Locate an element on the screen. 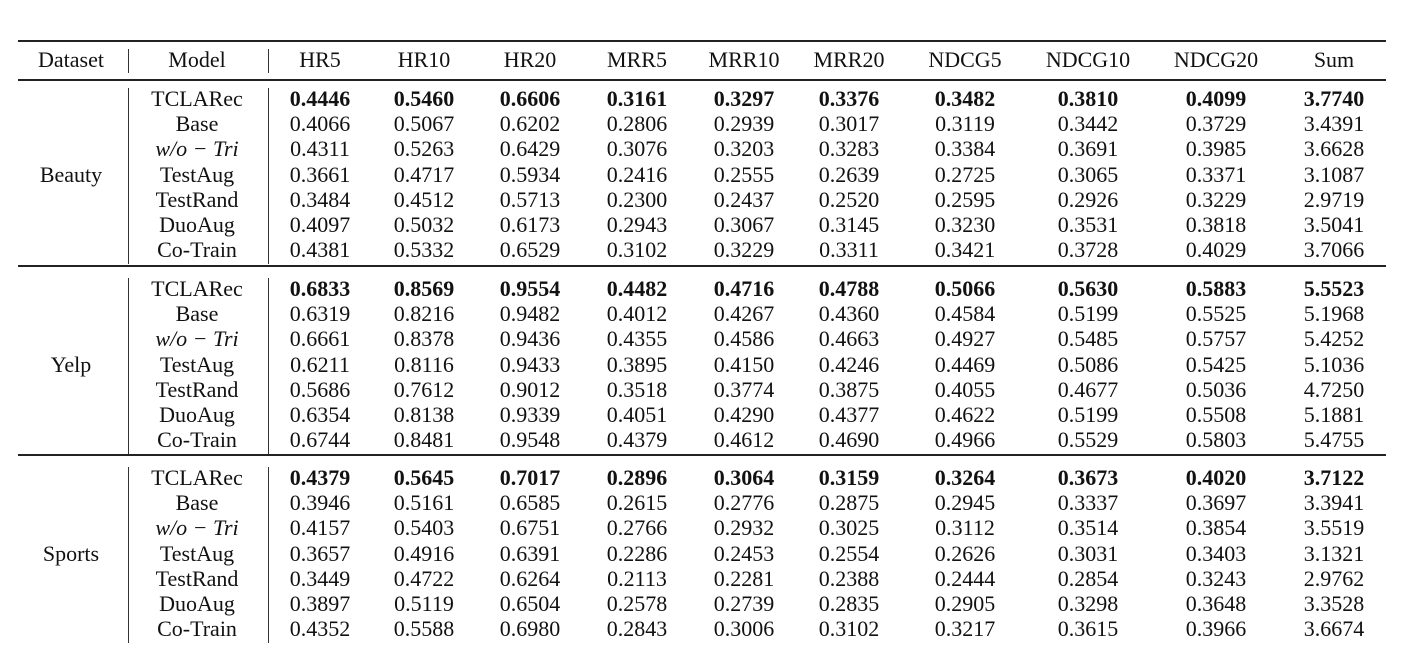 The width and height of the screenshot is (1414, 646). metric-value: 0.3006 is located at coordinates (744, 629).